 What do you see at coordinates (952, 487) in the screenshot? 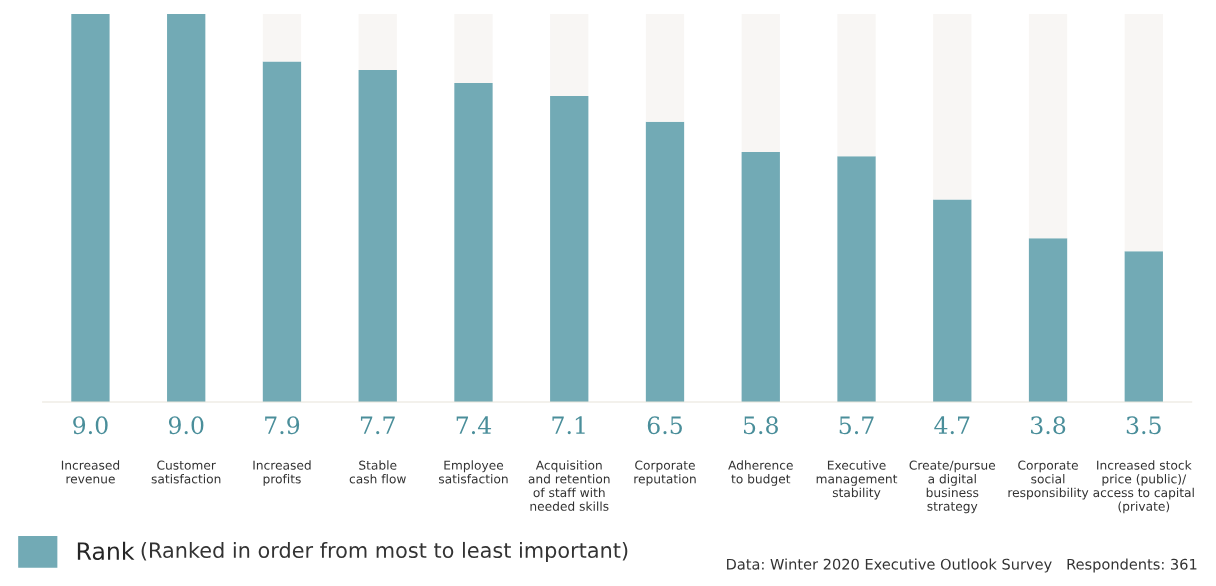
I see `x-tick-label: Create/pursue a digital business strategy` at bounding box center [952, 487].